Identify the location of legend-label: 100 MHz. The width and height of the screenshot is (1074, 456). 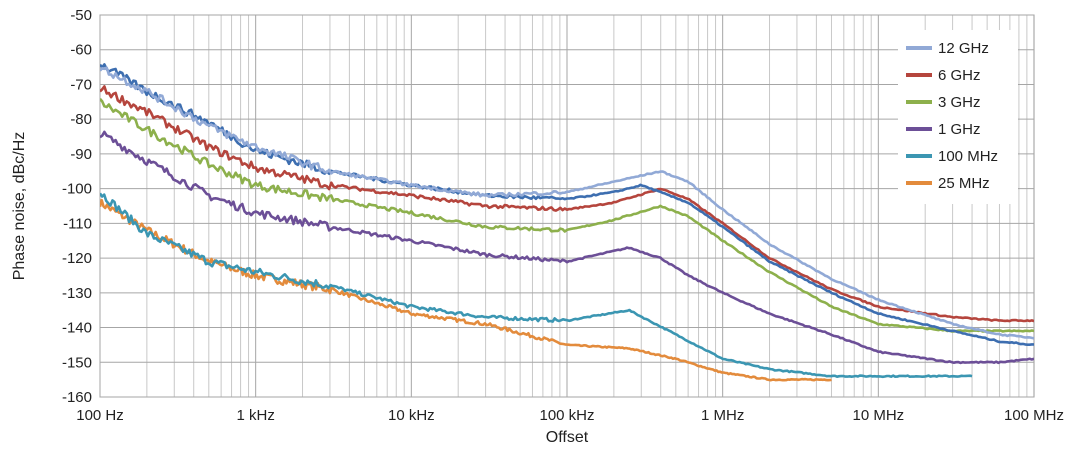
(968, 156).